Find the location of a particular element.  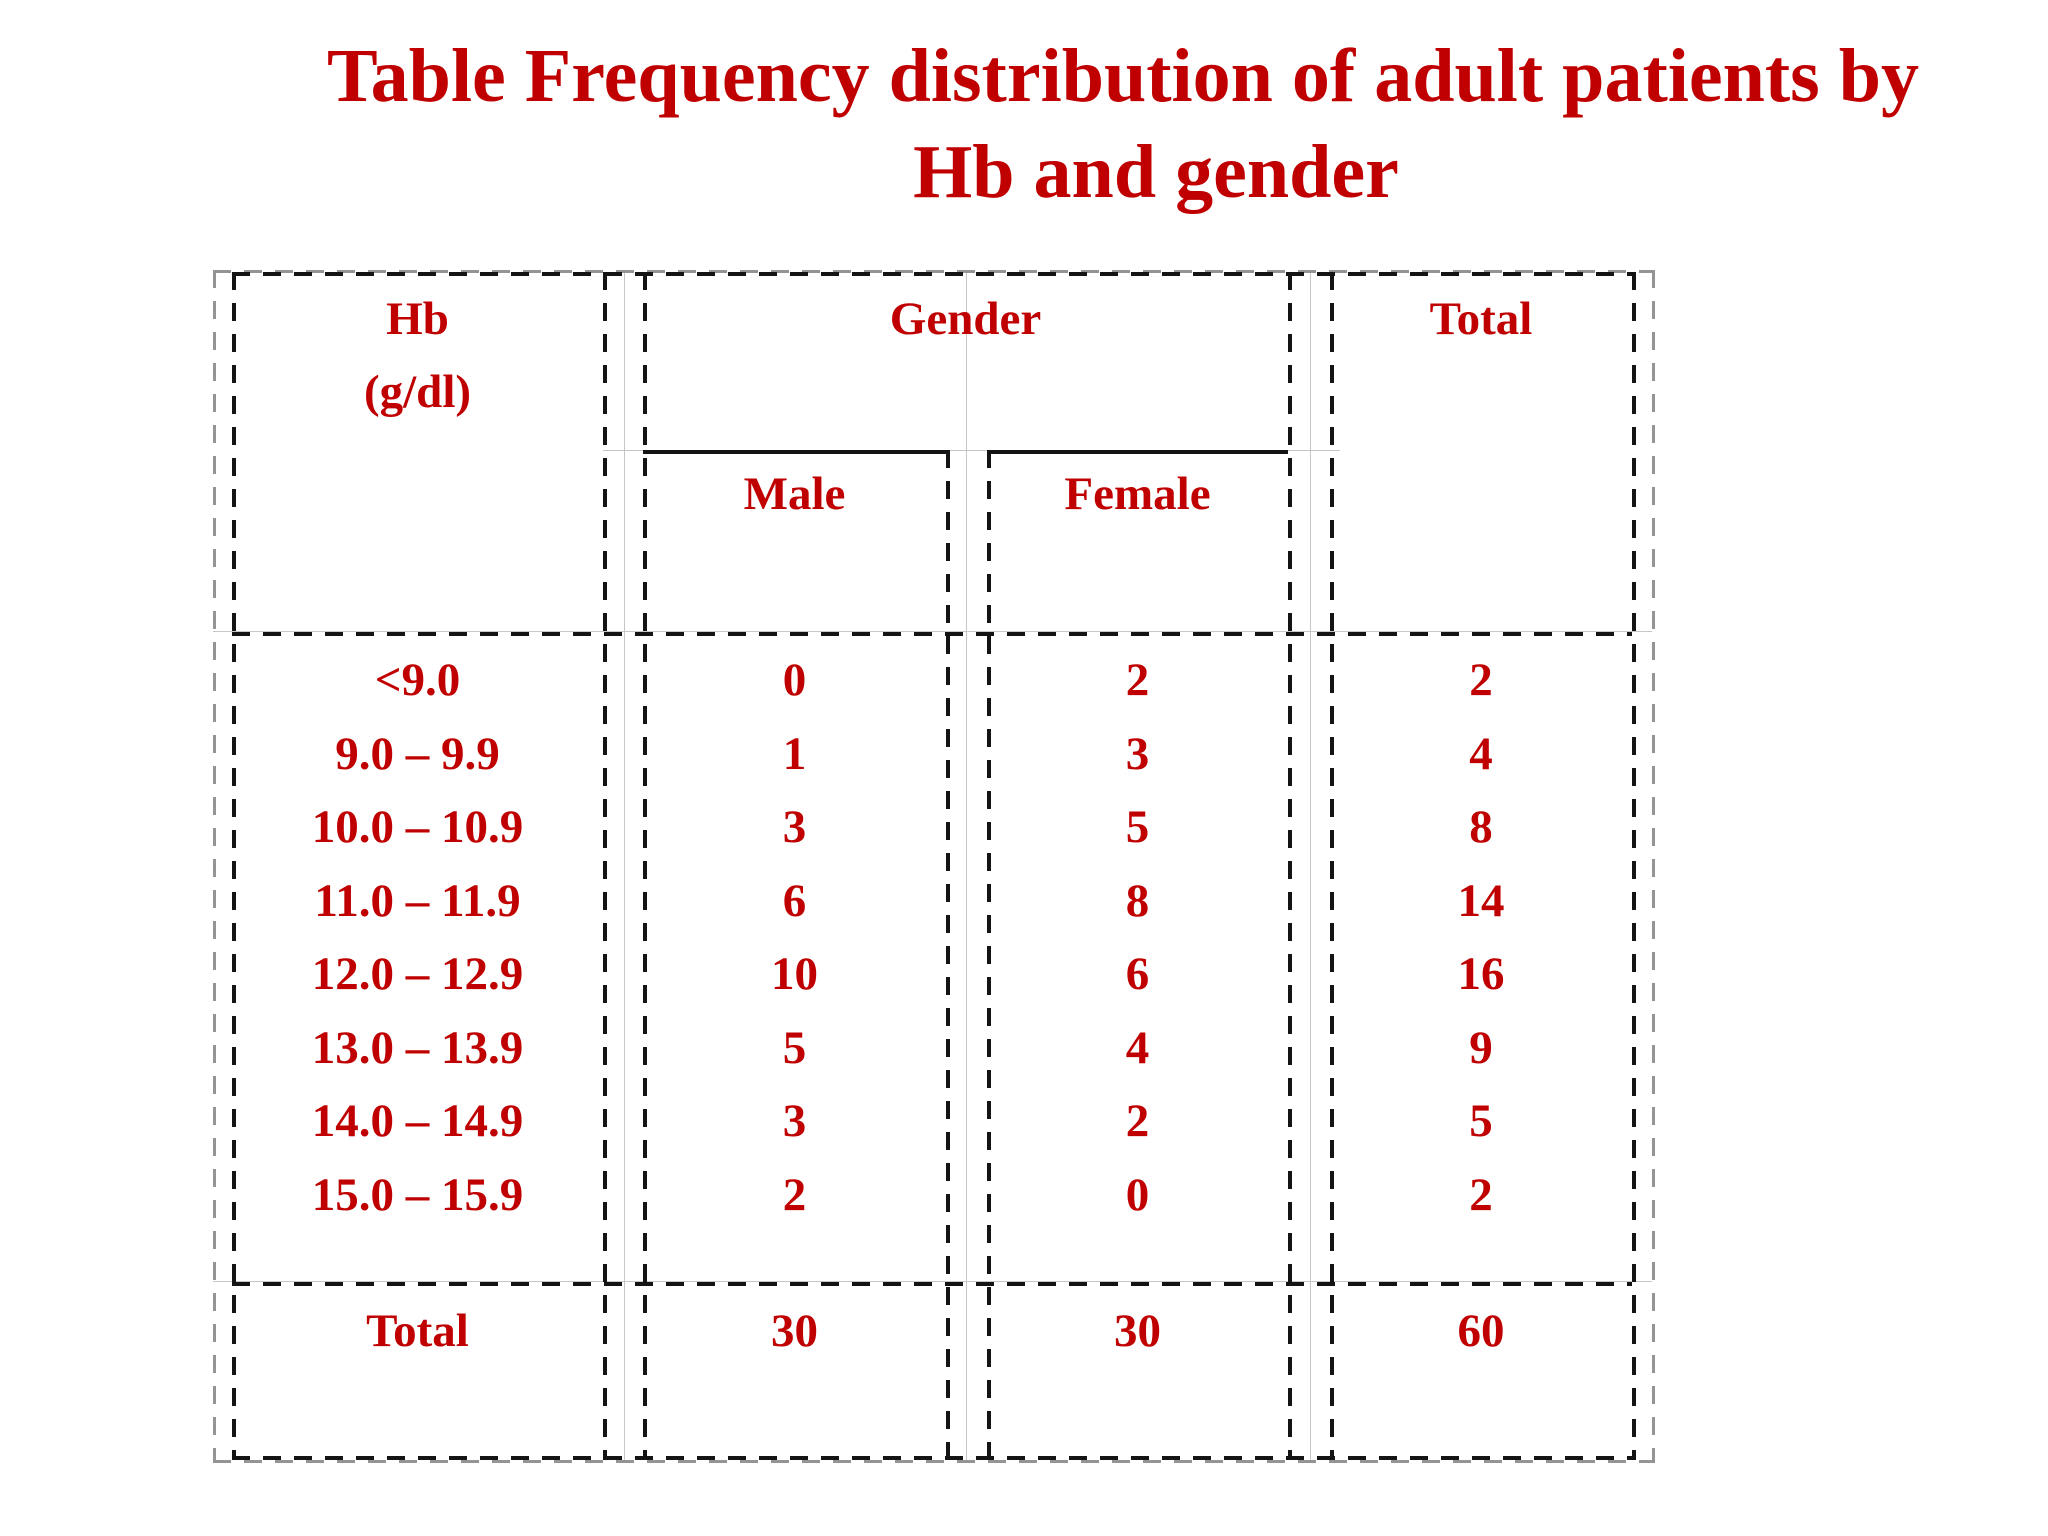

totals-female-value: 30 is located at coordinates (1137, 1331).